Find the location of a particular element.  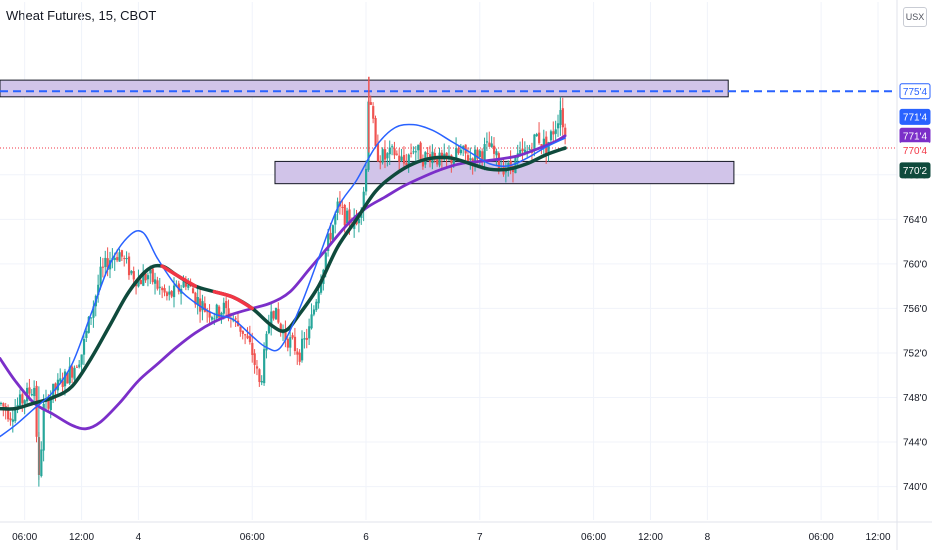

currency-badge: USX is located at coordinates (915, 17).